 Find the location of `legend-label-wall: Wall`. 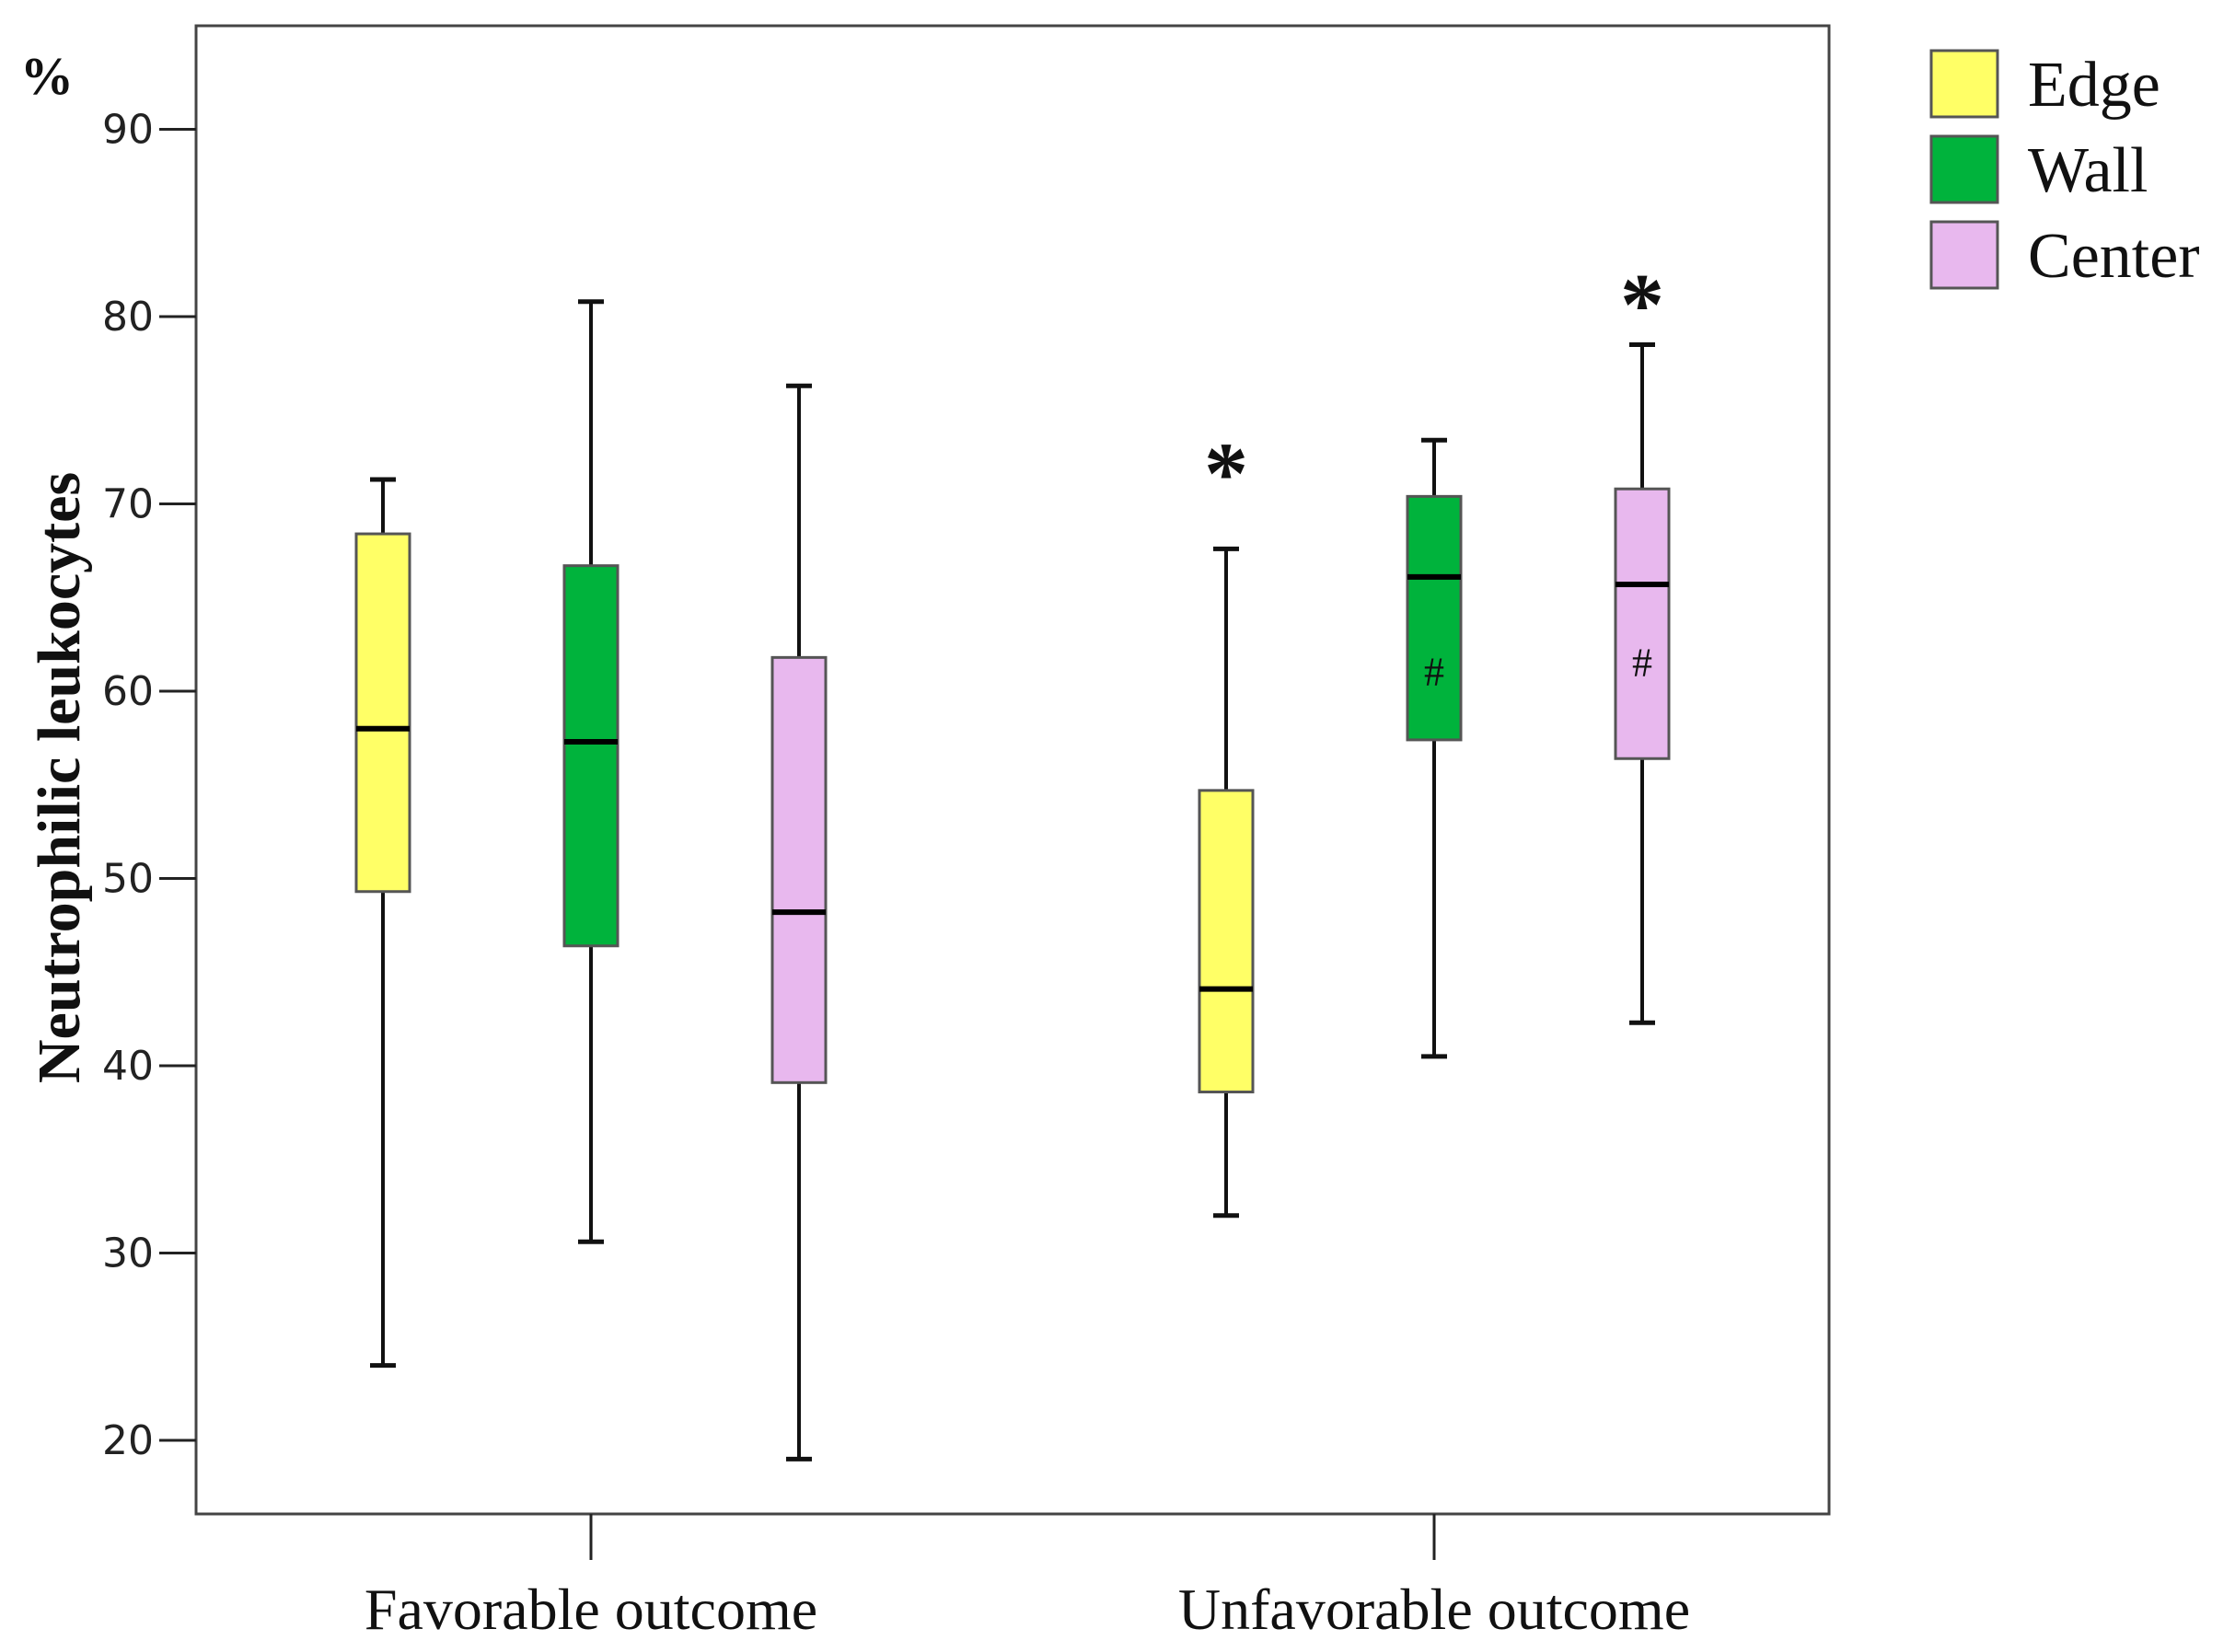

legend-label-wall: Wall is located at coordinates (2088, 170).